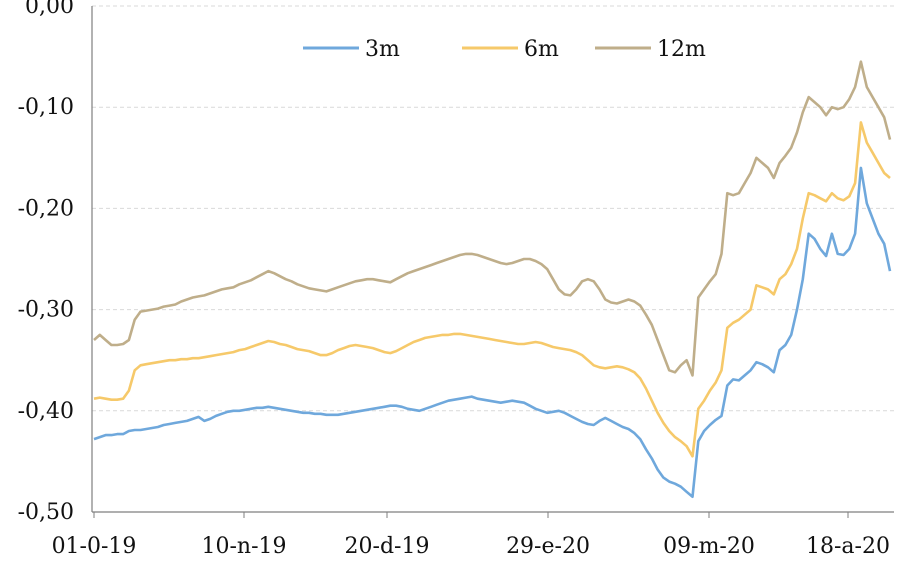 This screenshot has height=561, width=914. What do you see at coordinates (46, 208) in the screenshot?
I see `y-tick-label: -0,20` at bounding box center [46, 208].